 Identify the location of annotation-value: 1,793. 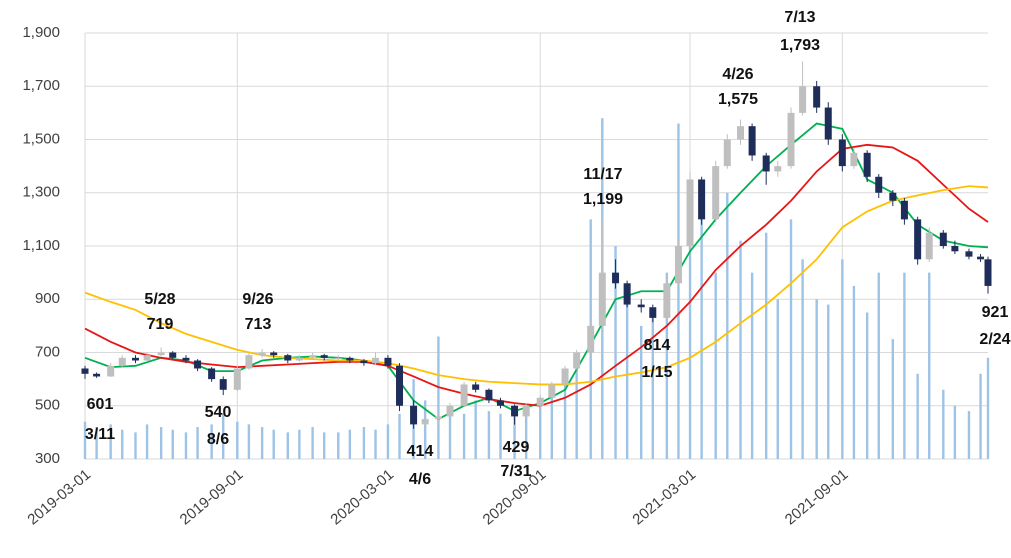
(800, 45).